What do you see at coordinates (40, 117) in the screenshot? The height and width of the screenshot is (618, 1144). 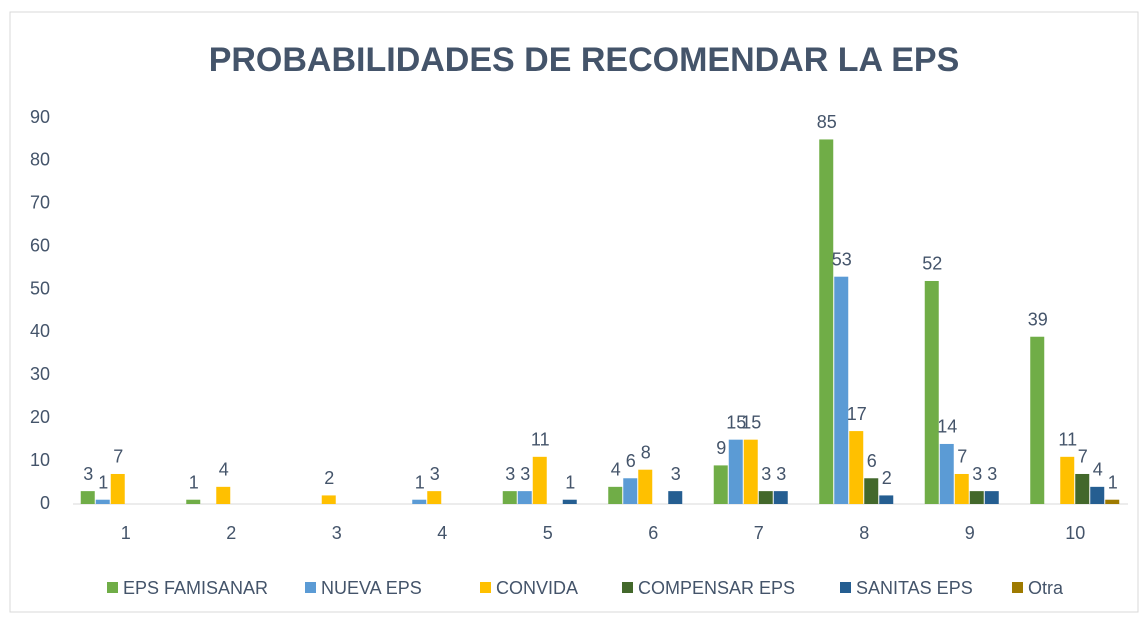 I see `y-tick-label: 90` at bounding box center [40, 117].